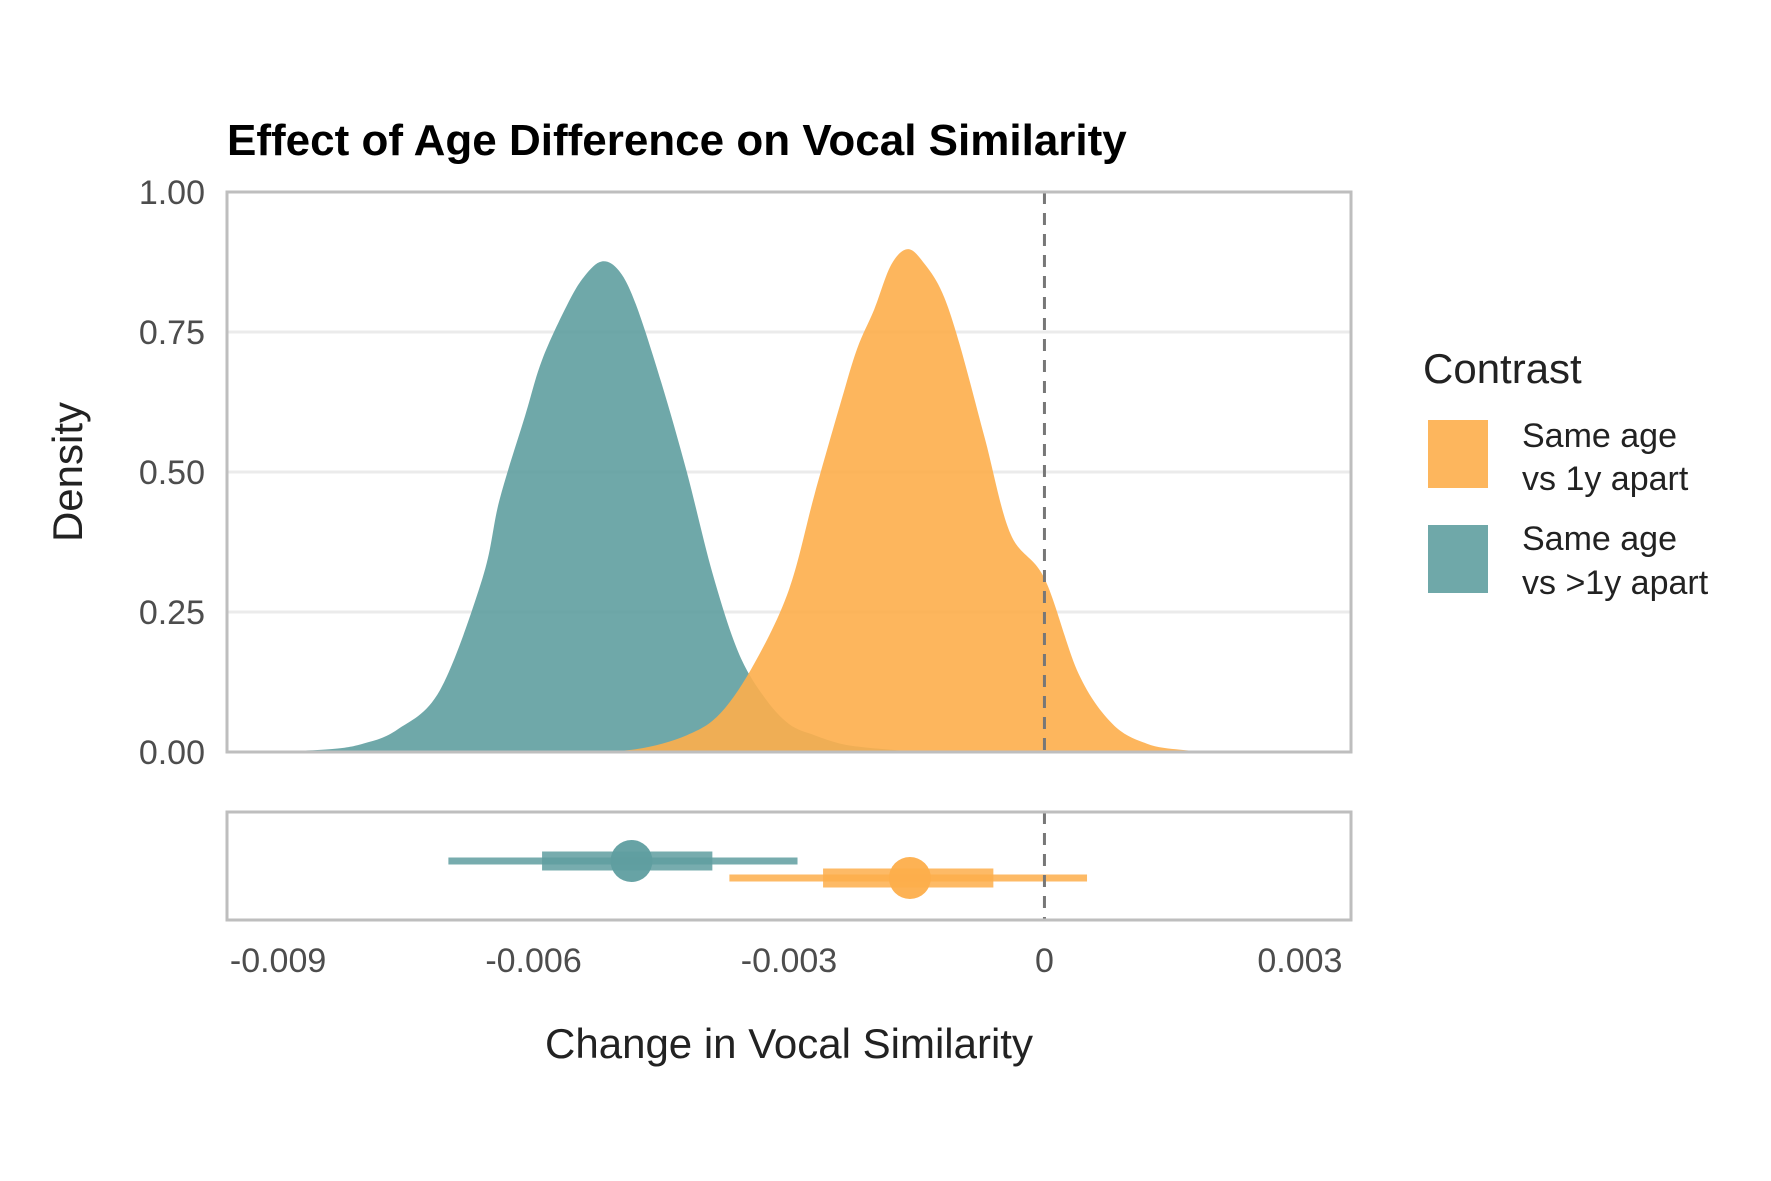 The width and height of the screenshot is (1771, 1181). What do you see at coordinates (1502, 368) in the screenshot?
I see `legend-title: Contrast` at bounding box center [1502, 368].